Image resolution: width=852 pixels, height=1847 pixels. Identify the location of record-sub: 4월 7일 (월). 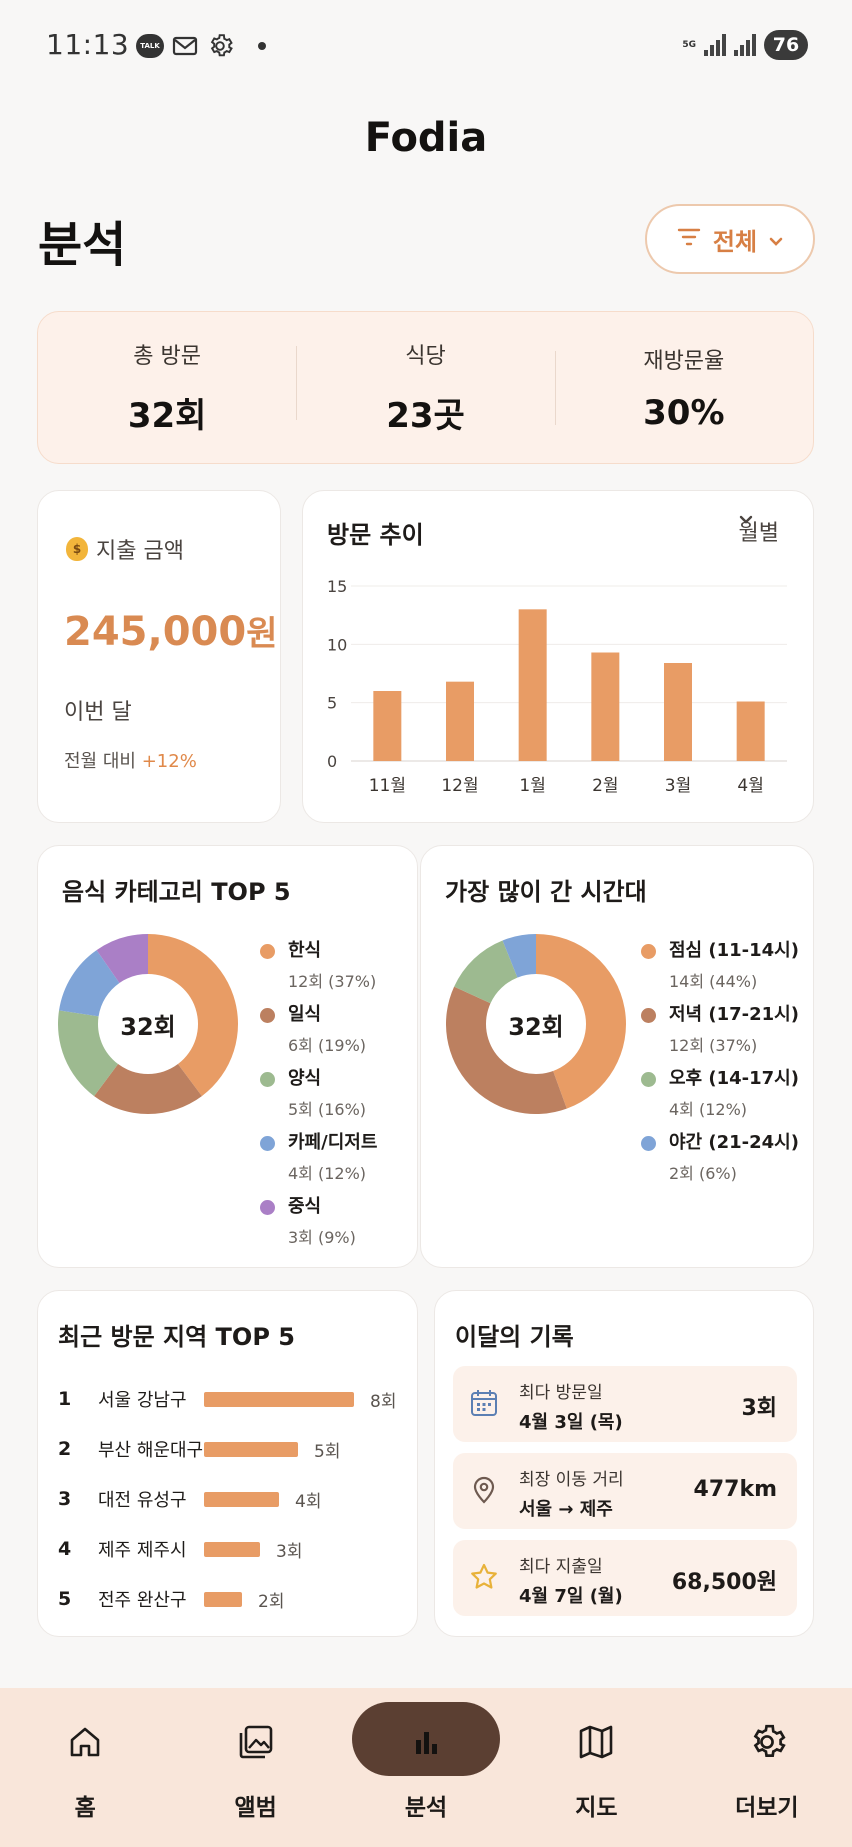
(571, 1596).